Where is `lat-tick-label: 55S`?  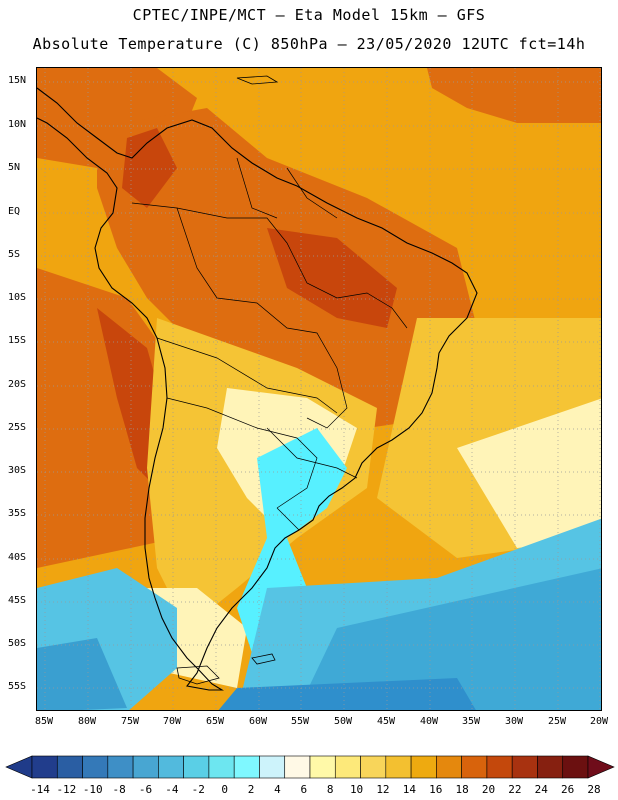 lat-tick-label: 55S is located at coordinates (17, 686).